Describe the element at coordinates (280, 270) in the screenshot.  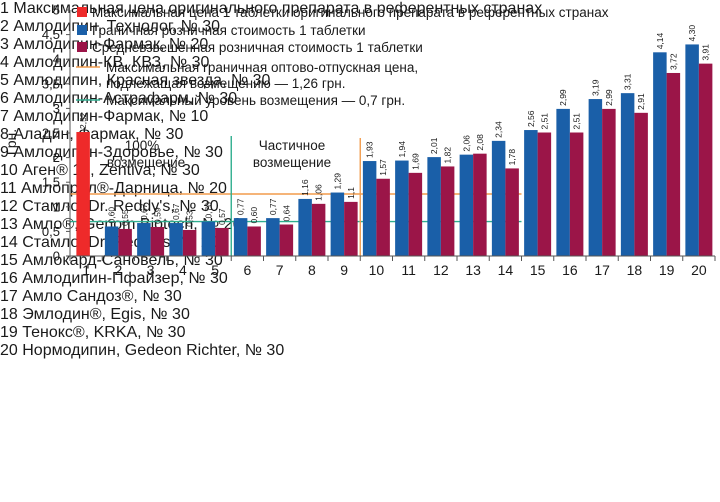
I see `x-tick-label: 7` at that location.